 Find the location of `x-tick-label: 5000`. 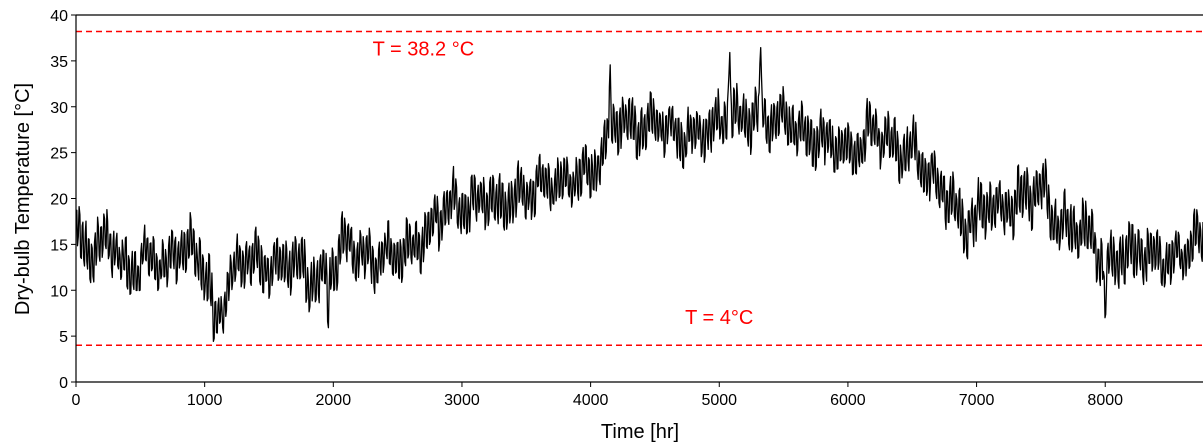

x-tick-label: 5000 is located at coordinates (719, 400).